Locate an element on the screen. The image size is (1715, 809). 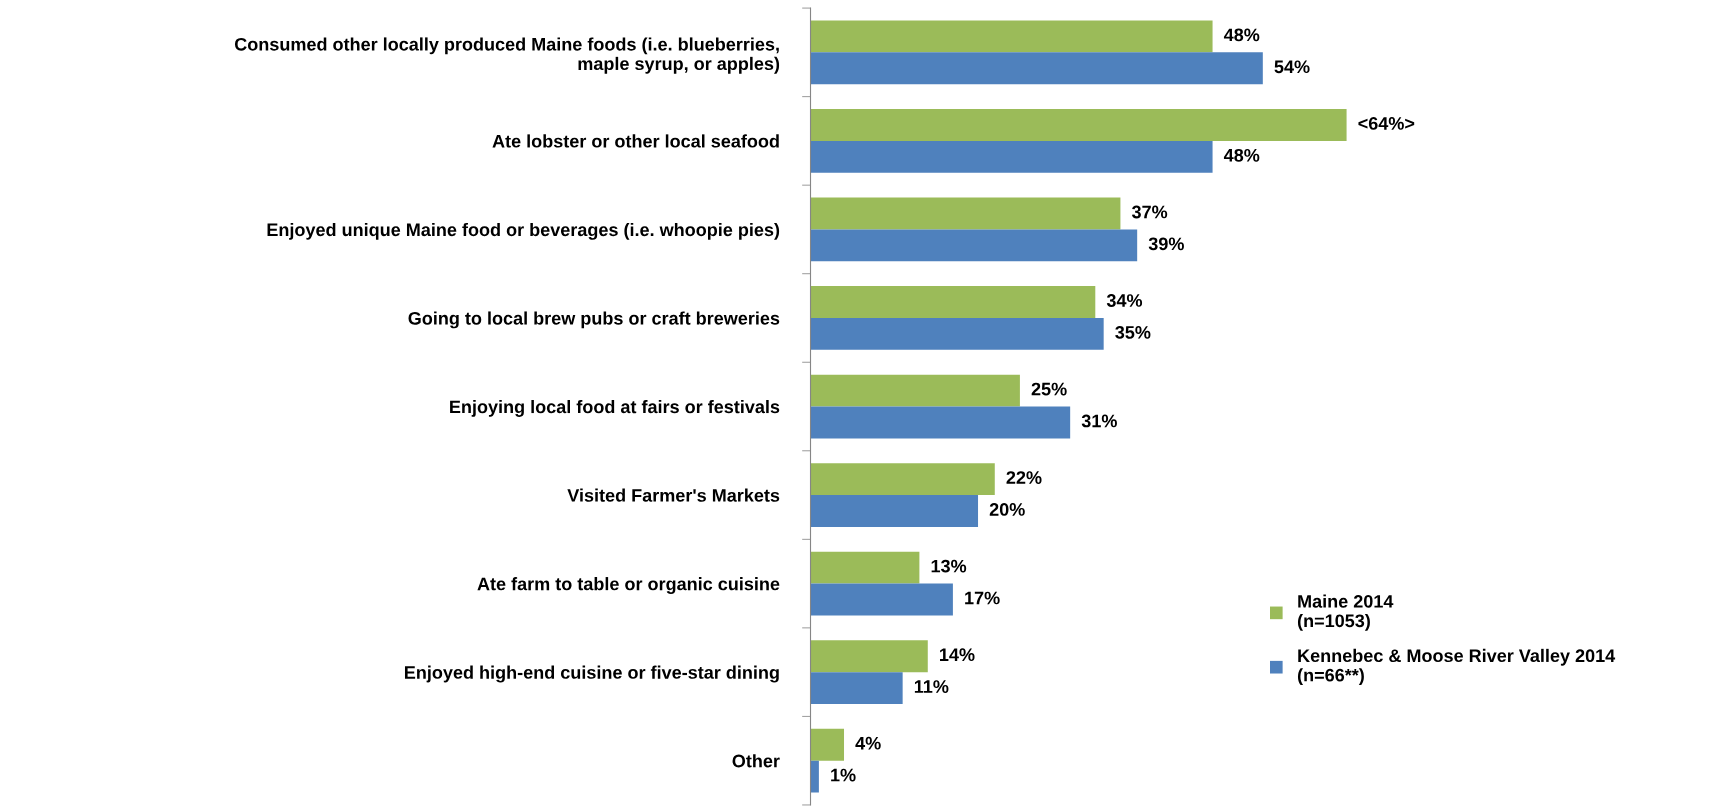
y-tick-label: Ate lobster or other local seafood is located at coordinates (635, 141).